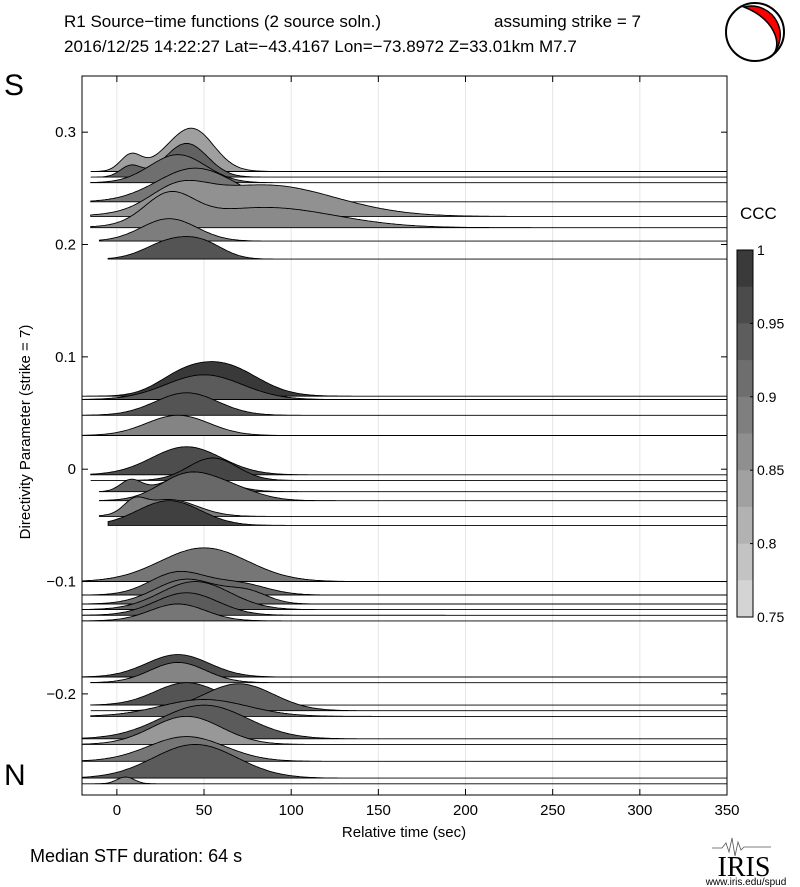 Image resolution: width=800 pixels, height=887 pixels. I want to click on ccc-colorbar: 1 0.95 0.9 0.85 0.8 0.75, so click(760, 433).